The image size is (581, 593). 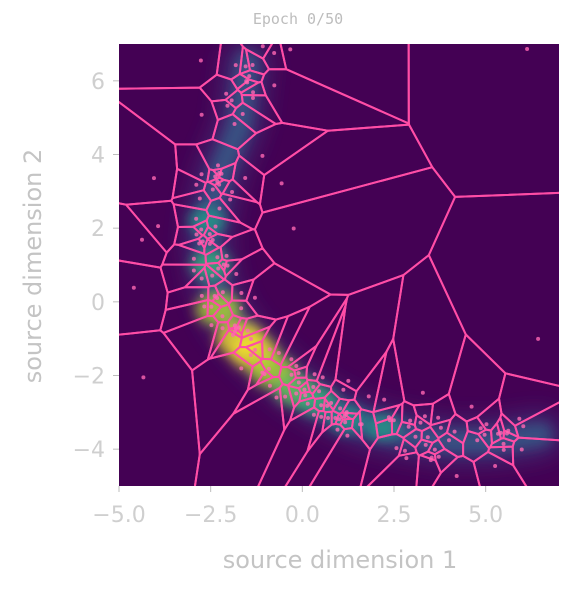 I want to click on chart-title: Epoch 0/50, so click(x=298, y=19).